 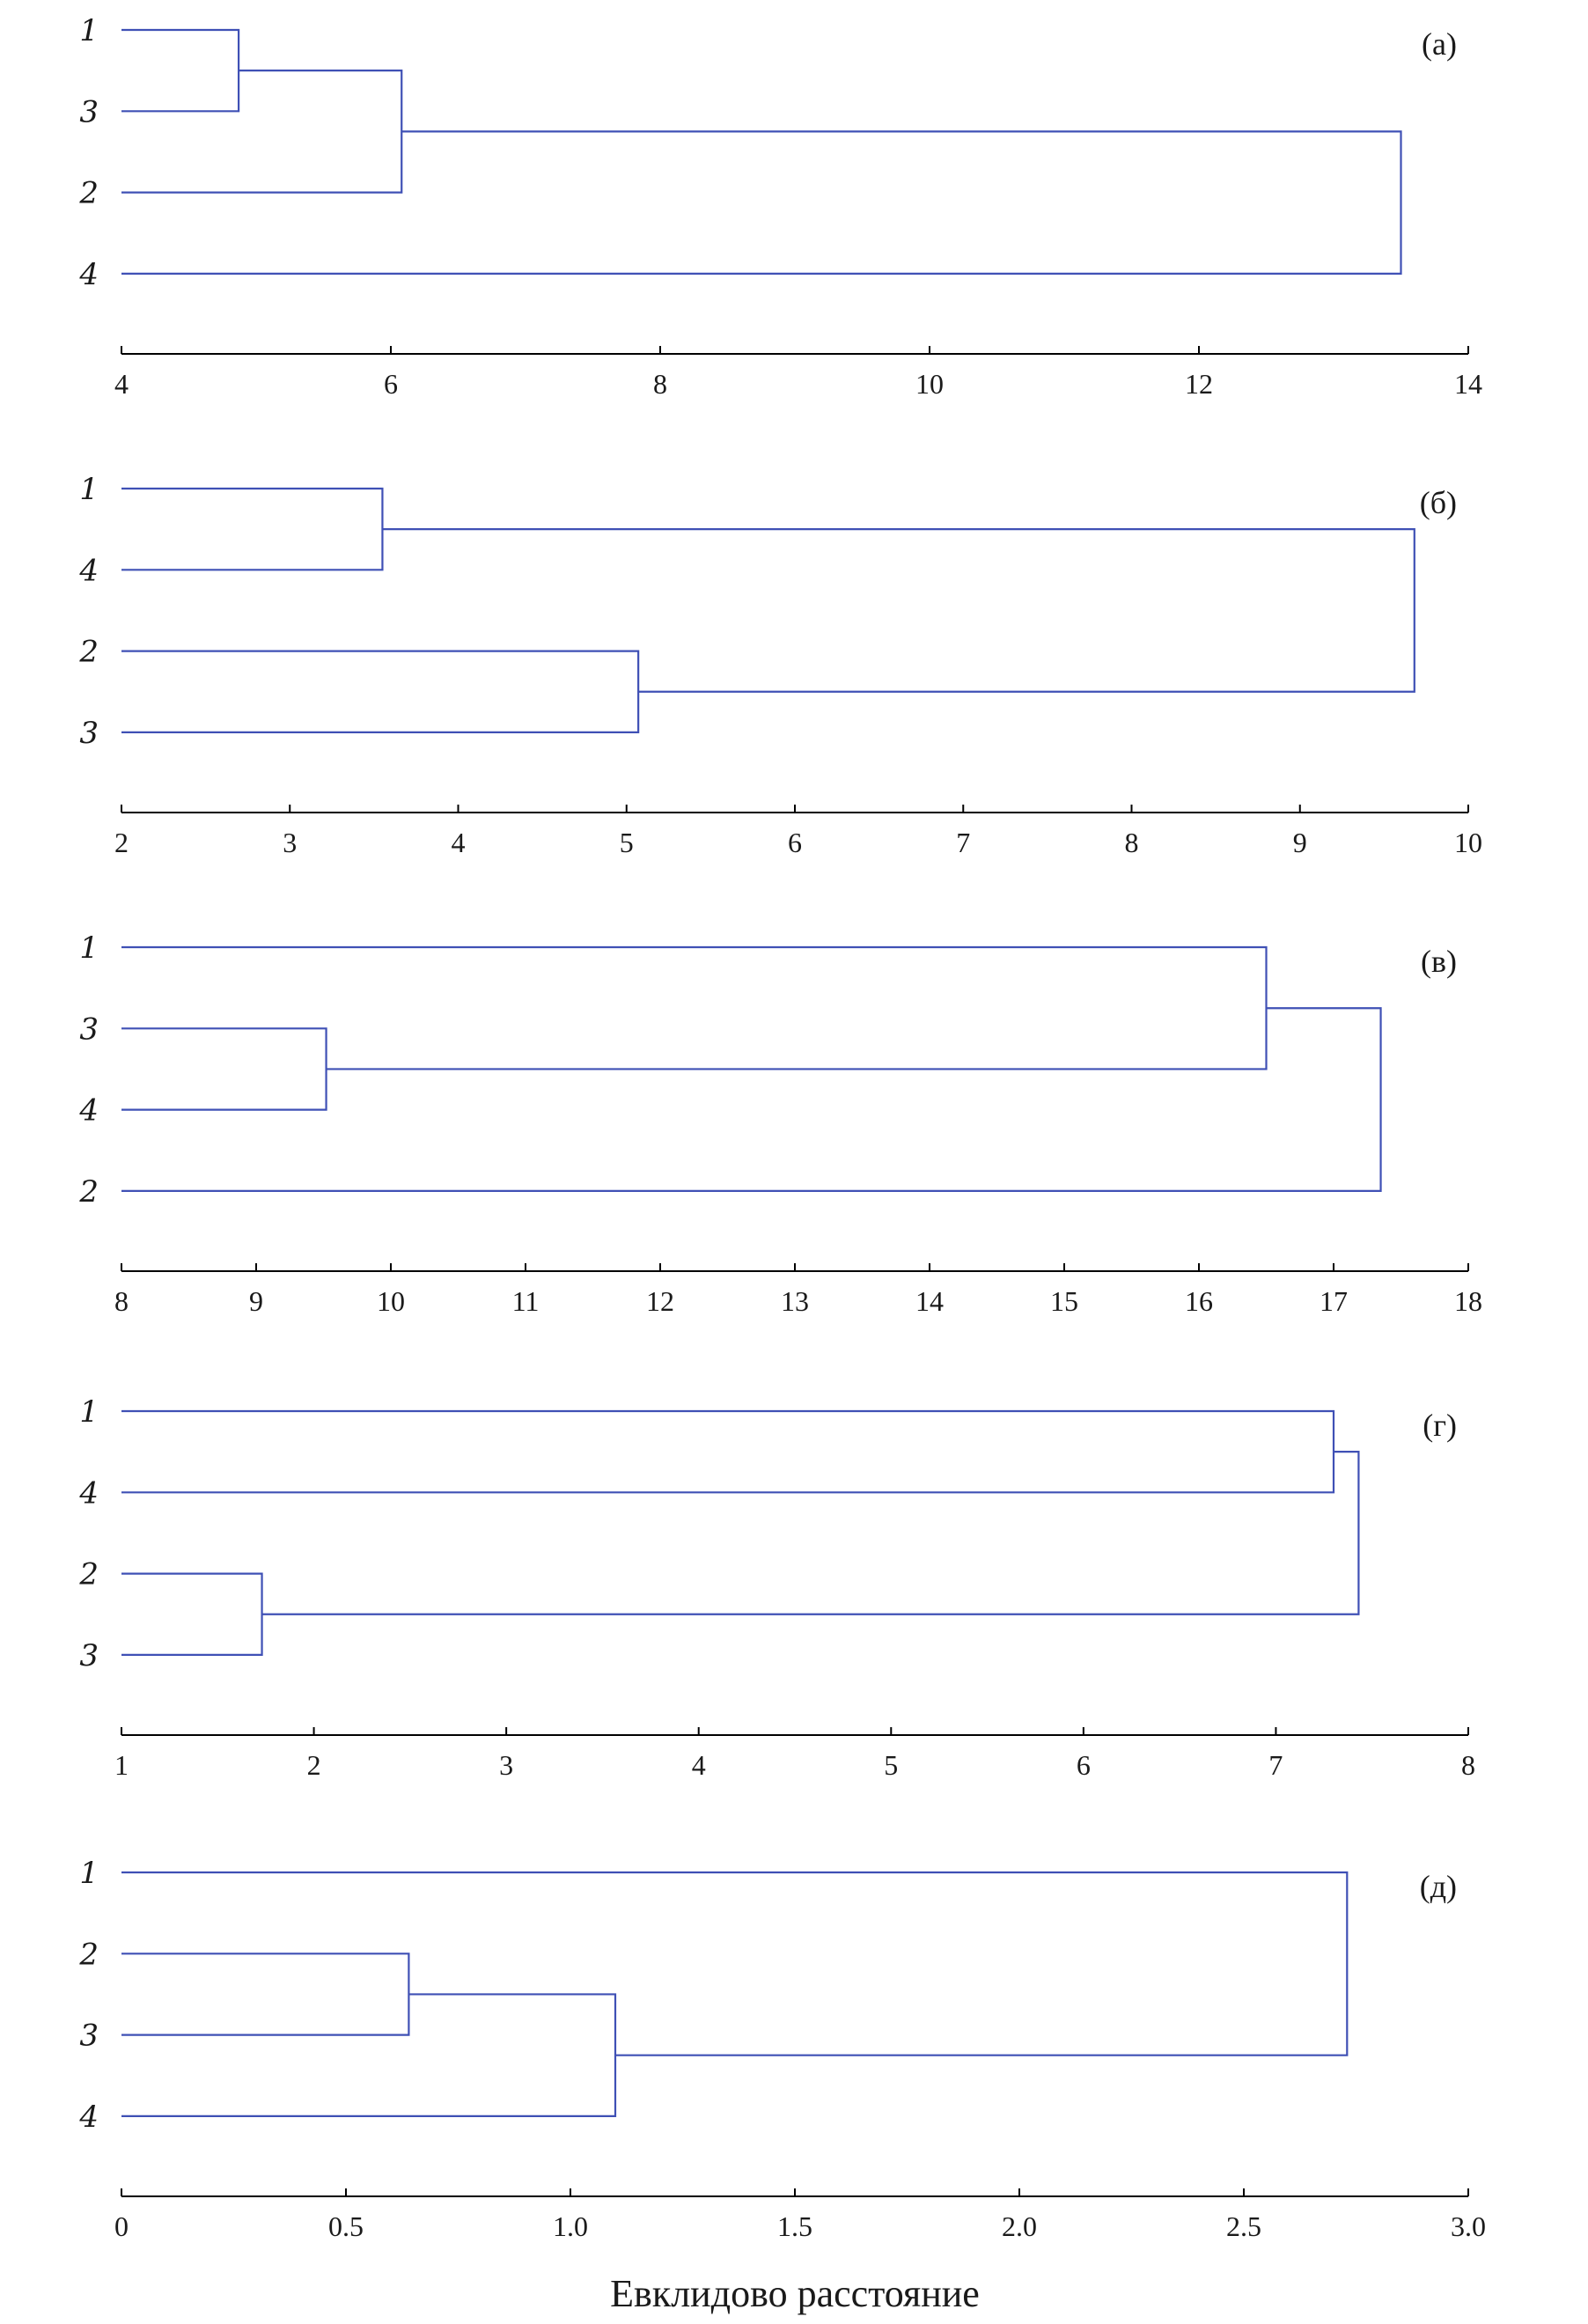 I want to click on panel-label: (г), so click(x=1440, y=1425).